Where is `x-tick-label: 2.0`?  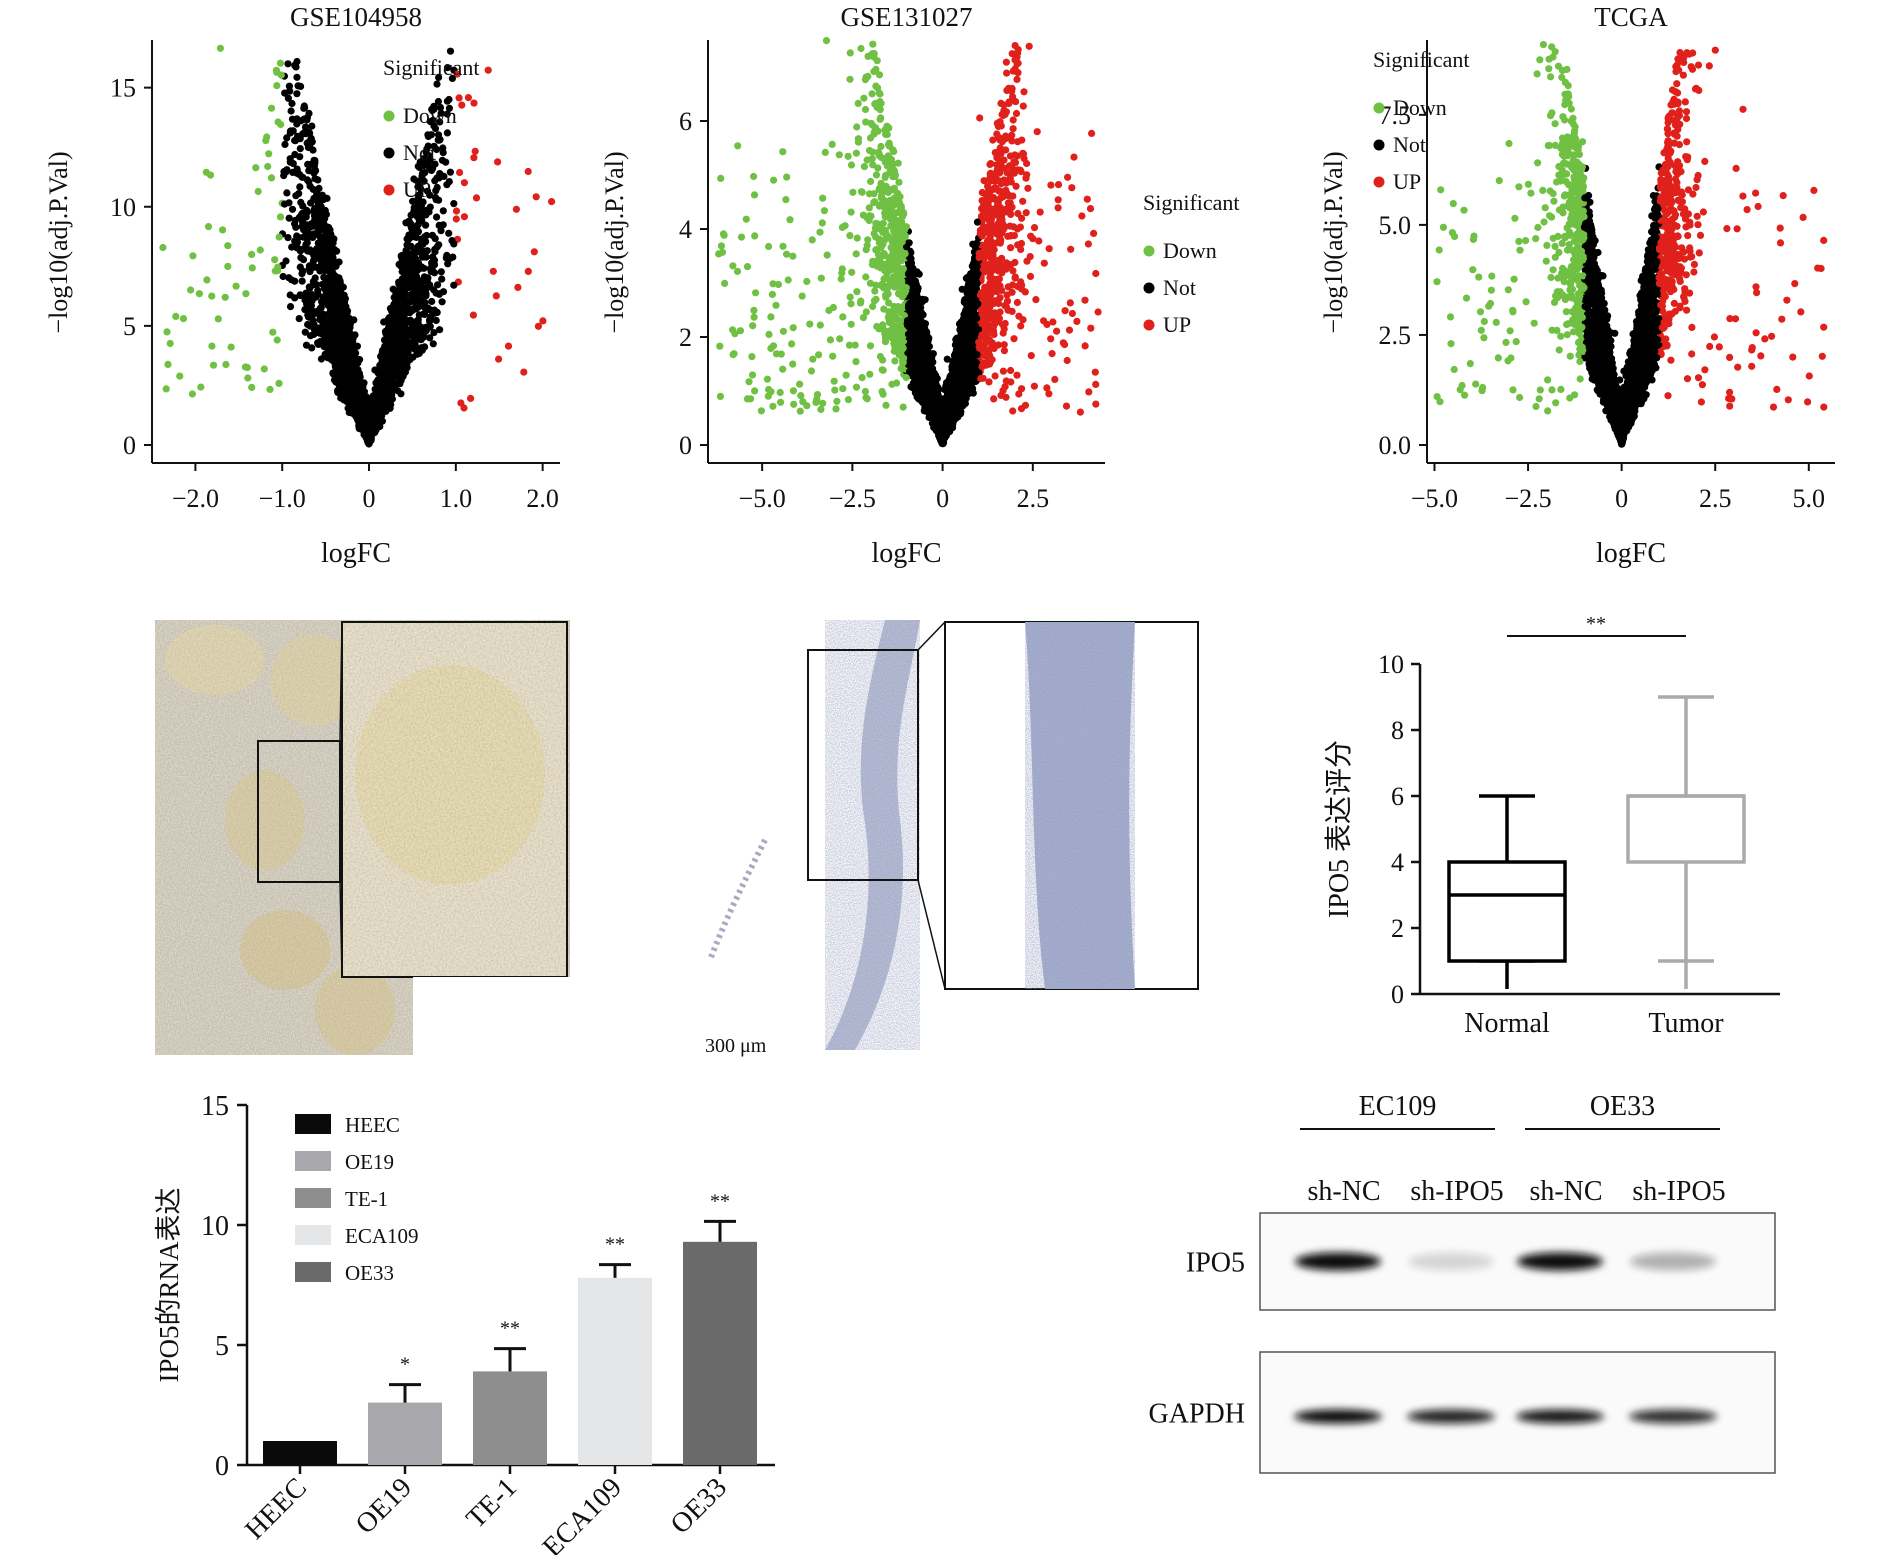 x-tick-label: 2.0 is located at coordinates (542, 498).